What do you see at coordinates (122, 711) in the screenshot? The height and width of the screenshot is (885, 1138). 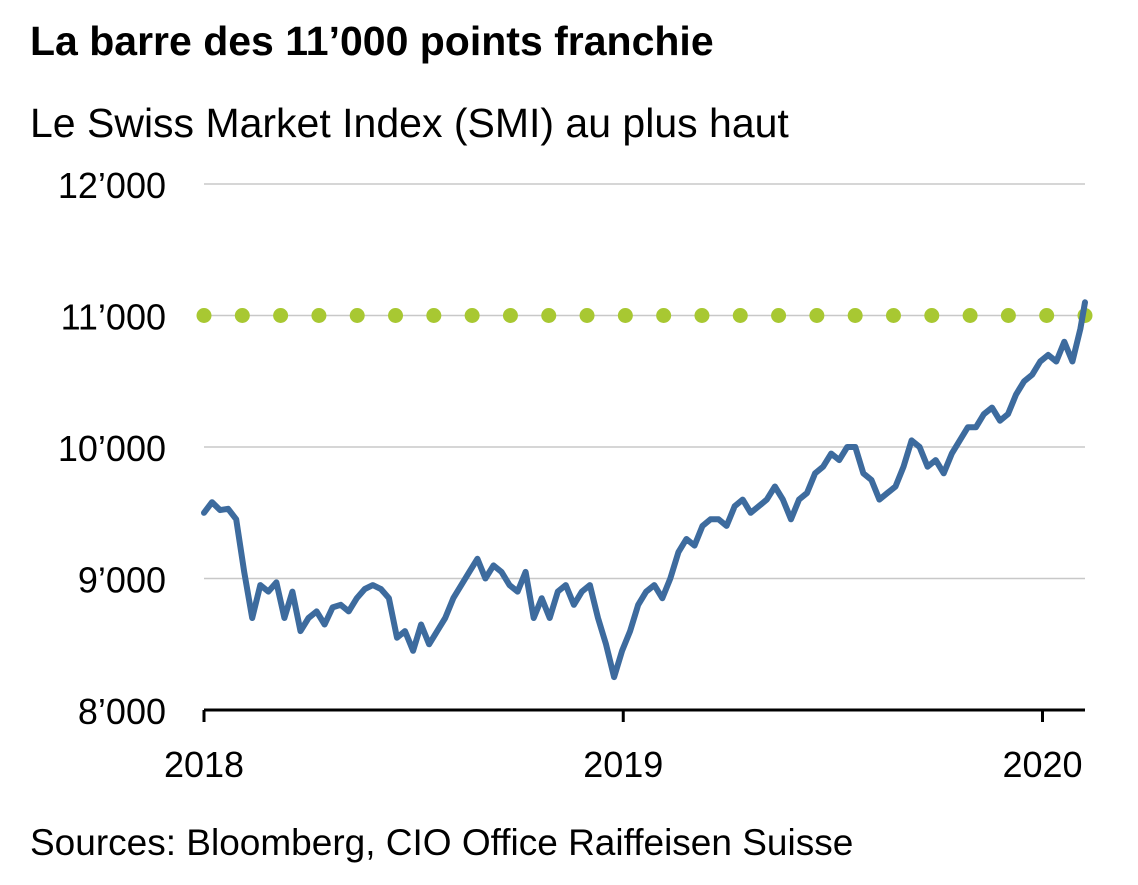 I see `y-tick-label: 8’000` at bounding box center [122, 711].